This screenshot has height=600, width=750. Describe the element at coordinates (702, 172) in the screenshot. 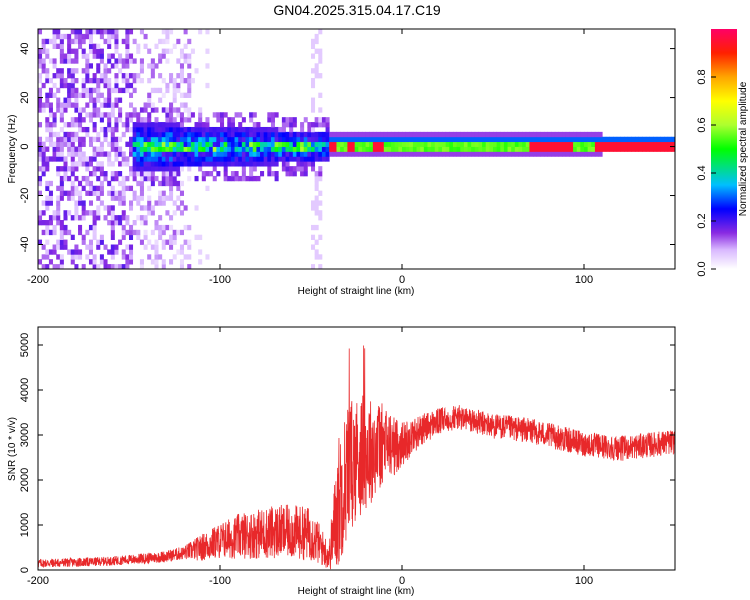

I see `colorbar-tick-label: 0.4` at that location.